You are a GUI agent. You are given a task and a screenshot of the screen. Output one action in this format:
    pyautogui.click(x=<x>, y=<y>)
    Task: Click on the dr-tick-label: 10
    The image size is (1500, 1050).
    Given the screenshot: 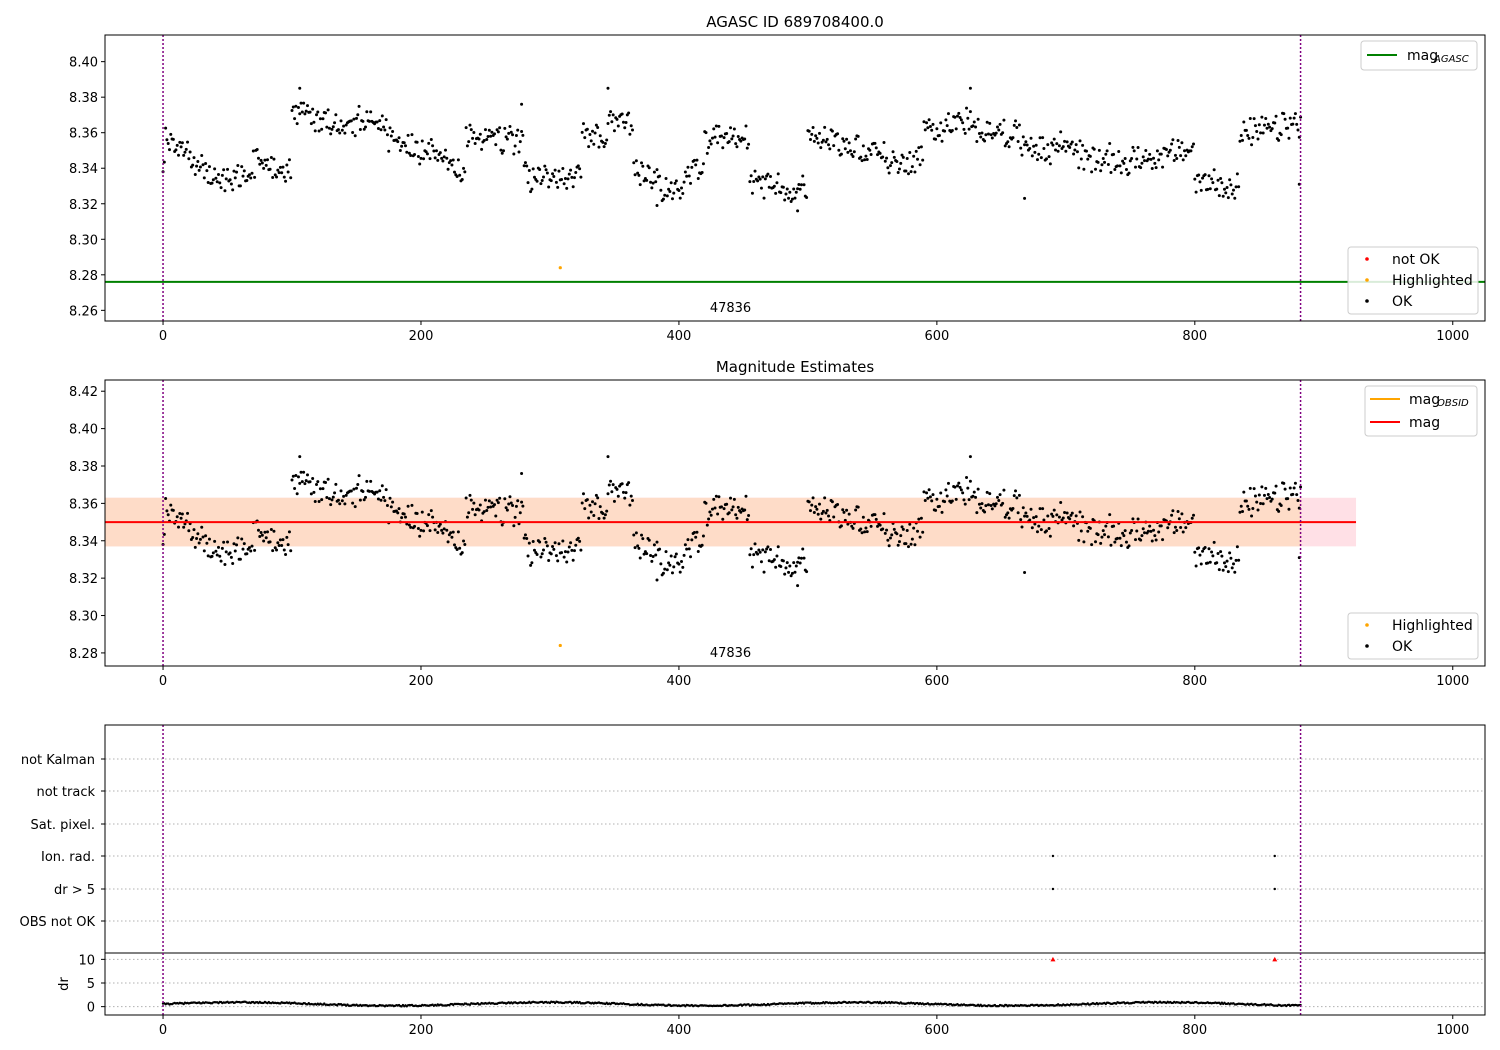 What is the action you would take?
    pyautogui.click(x=86, y=960)
    